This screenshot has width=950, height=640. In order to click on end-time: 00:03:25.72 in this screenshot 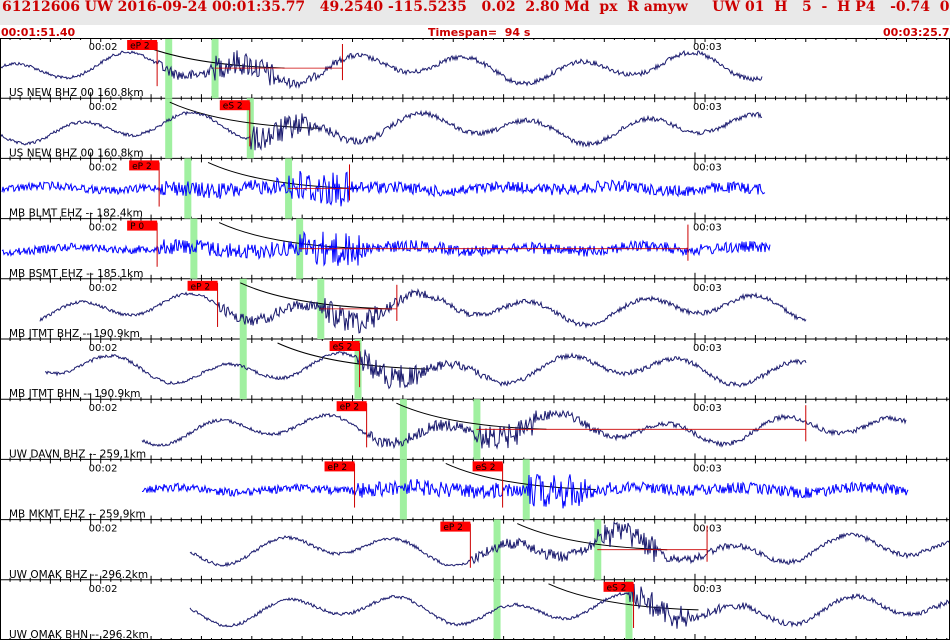, I will do `click(916, 32)`.